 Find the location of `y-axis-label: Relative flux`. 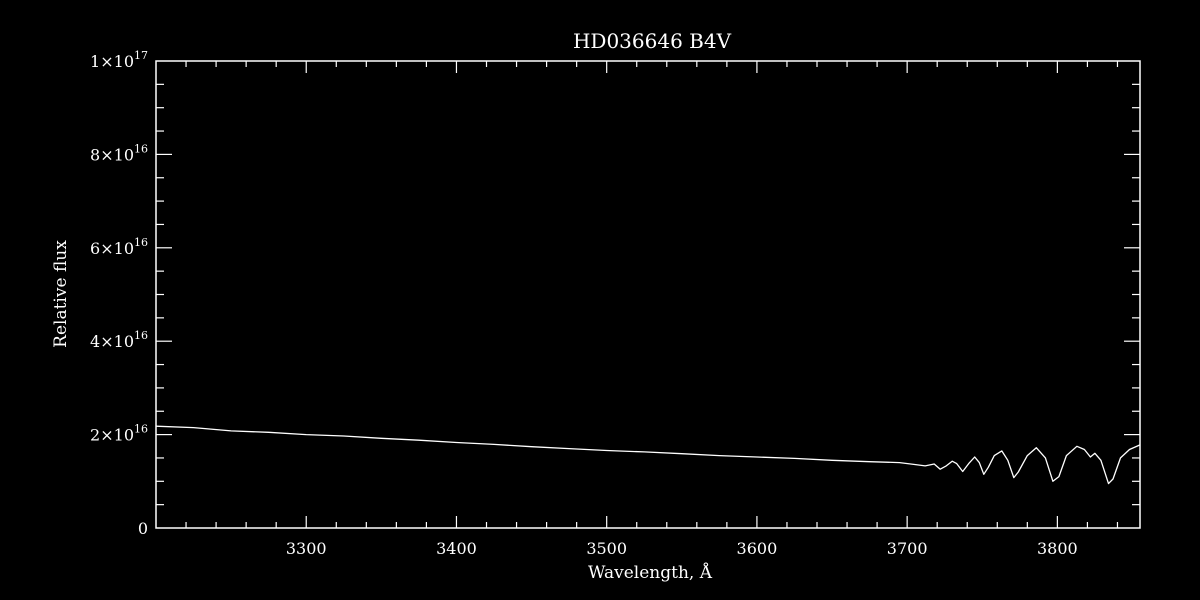

y-axis-label: Relative flux is located at coordinates (61, 294).